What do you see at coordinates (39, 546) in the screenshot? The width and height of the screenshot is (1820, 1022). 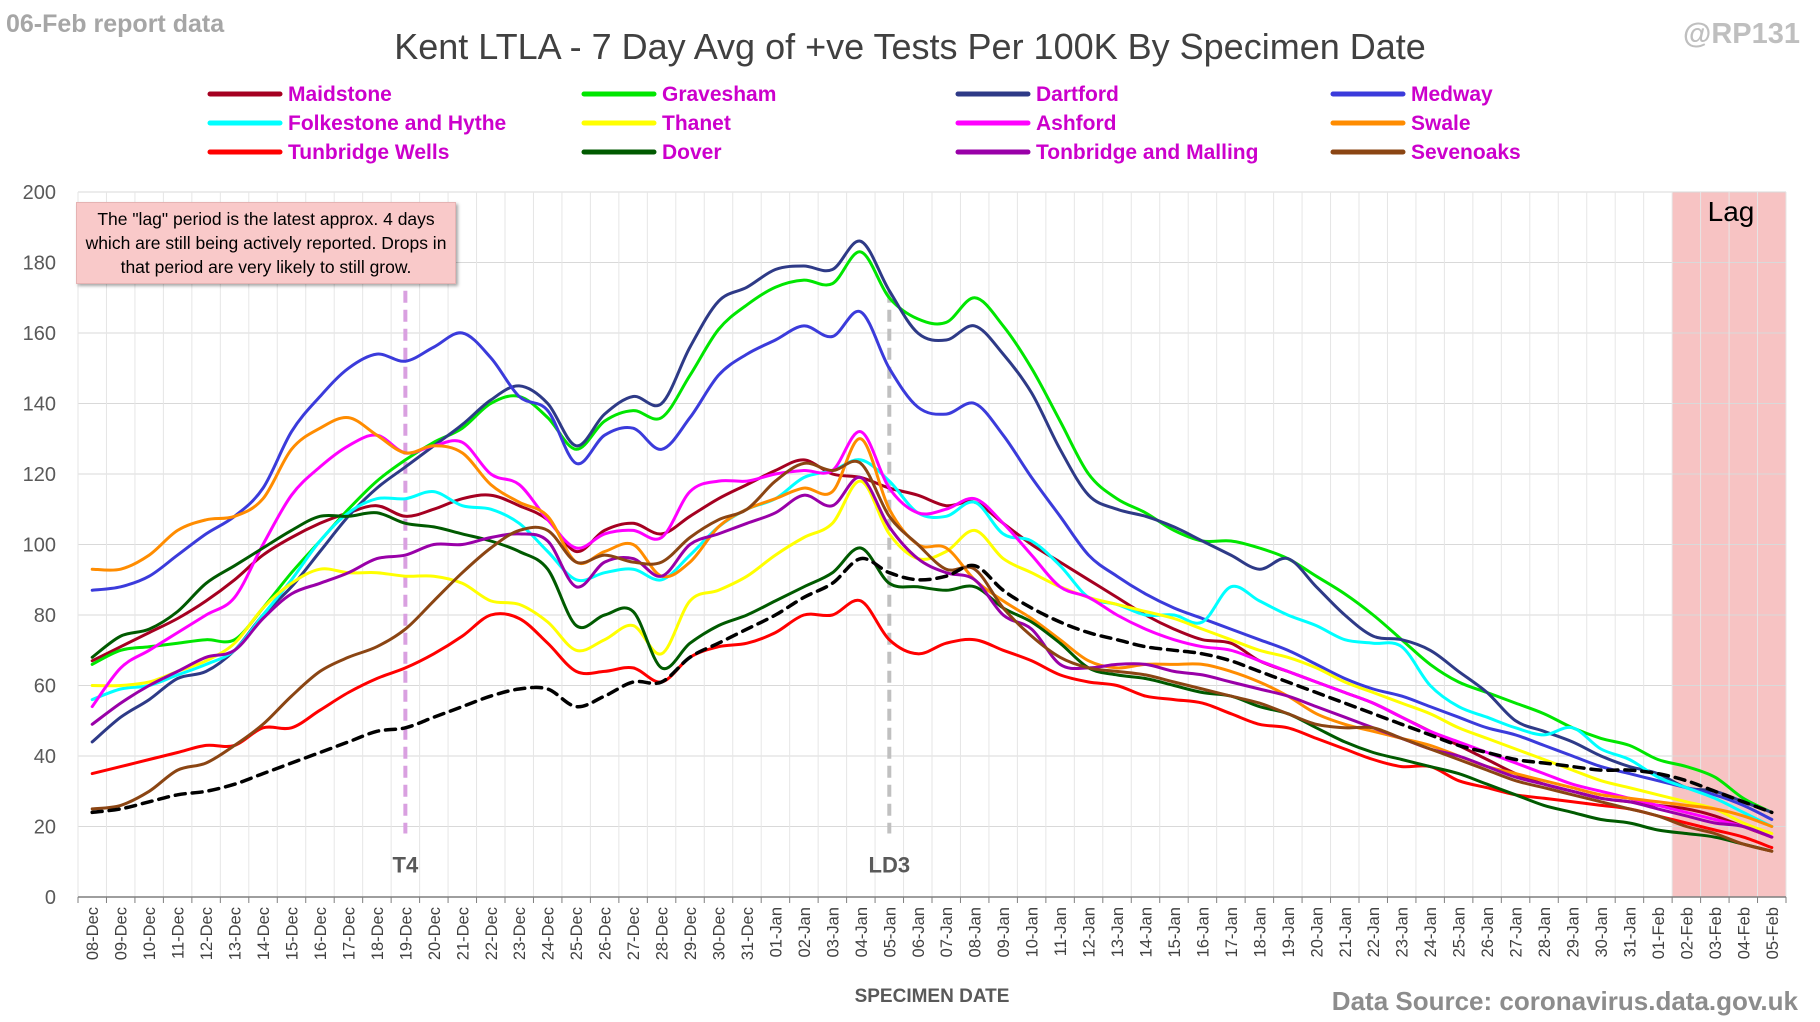 I see `y-tick-label: 100` at bounding box center [39, 546].